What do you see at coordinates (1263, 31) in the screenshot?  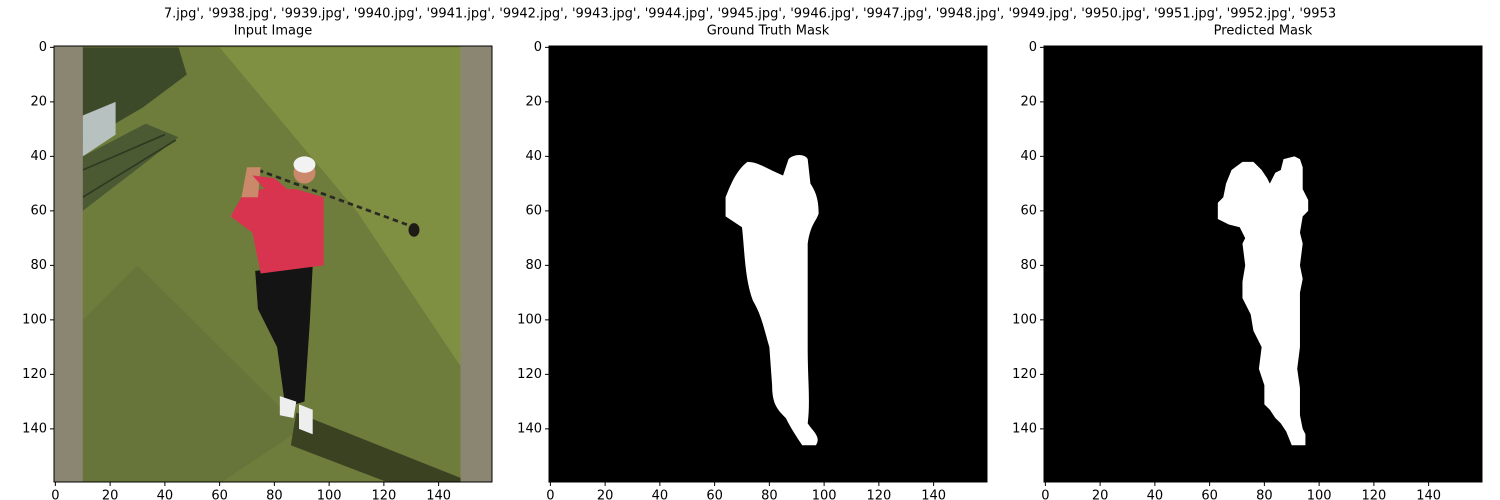 I see `panel-title: Predicted Mask` at bounding box center [1263, 31].